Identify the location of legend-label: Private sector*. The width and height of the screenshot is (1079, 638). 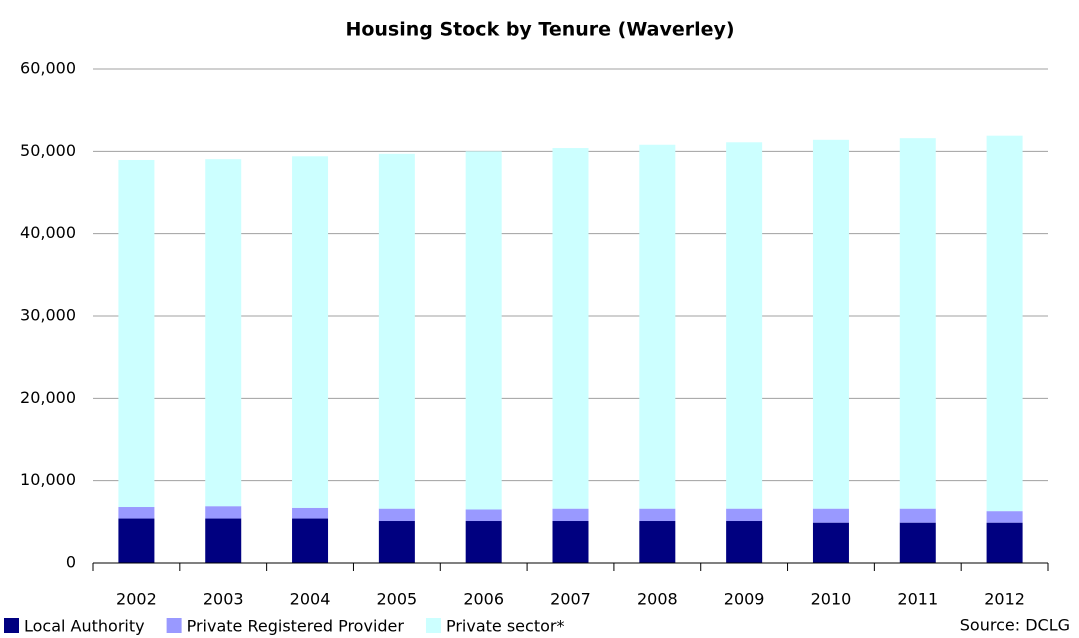
(505, 626).